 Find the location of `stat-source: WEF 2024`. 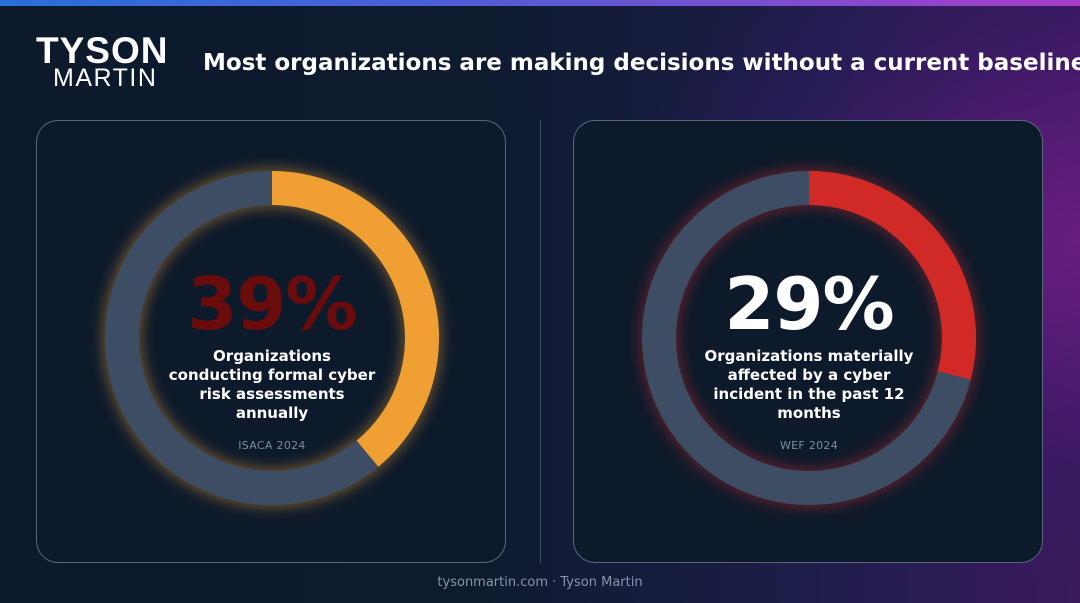

stat-source: WEF 2024 is located at coordinates (809, 445).